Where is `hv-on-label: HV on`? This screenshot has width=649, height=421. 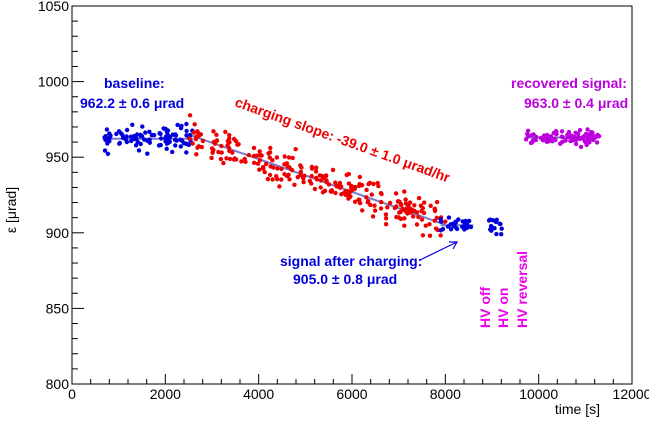 hv-on-label: HV on is located at coordinates (503, 308).